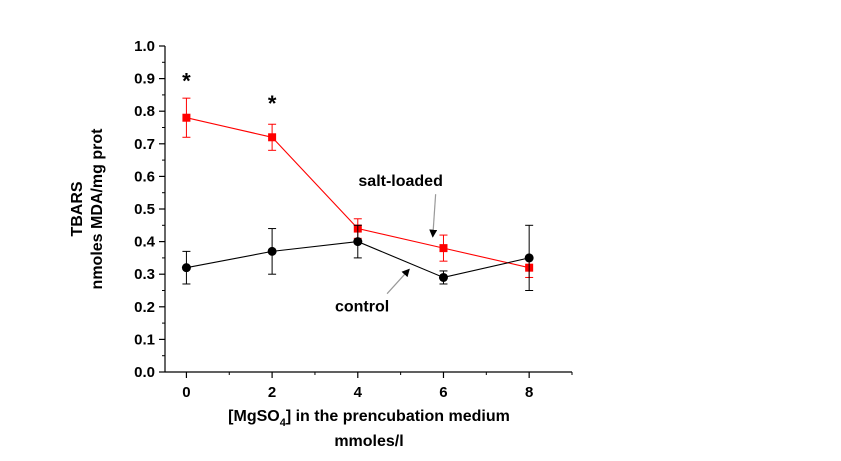 This screenshot has height=461, width=841. I want to click on x-tick-label: 4, so click(358, 392).